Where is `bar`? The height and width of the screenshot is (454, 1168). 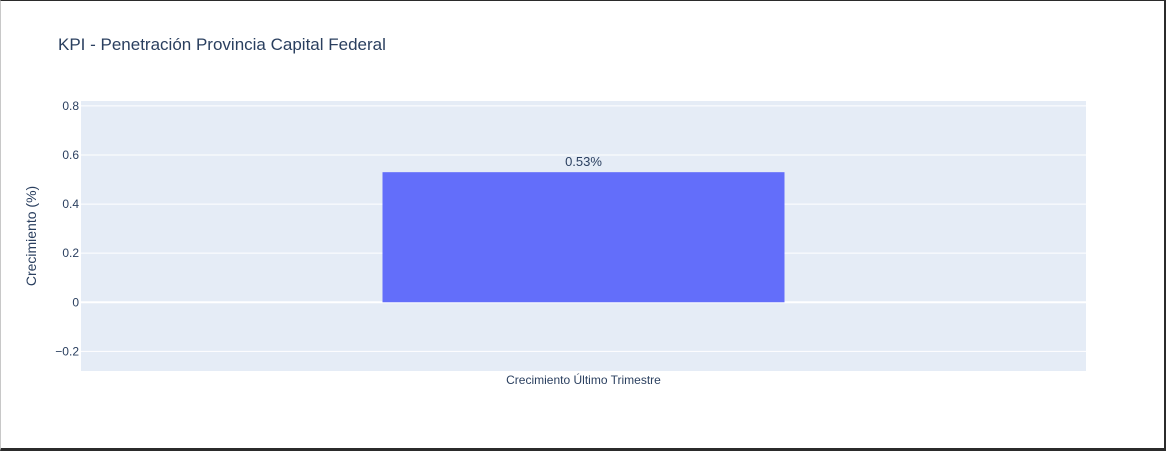 bar is located at coordinates (583, 237).